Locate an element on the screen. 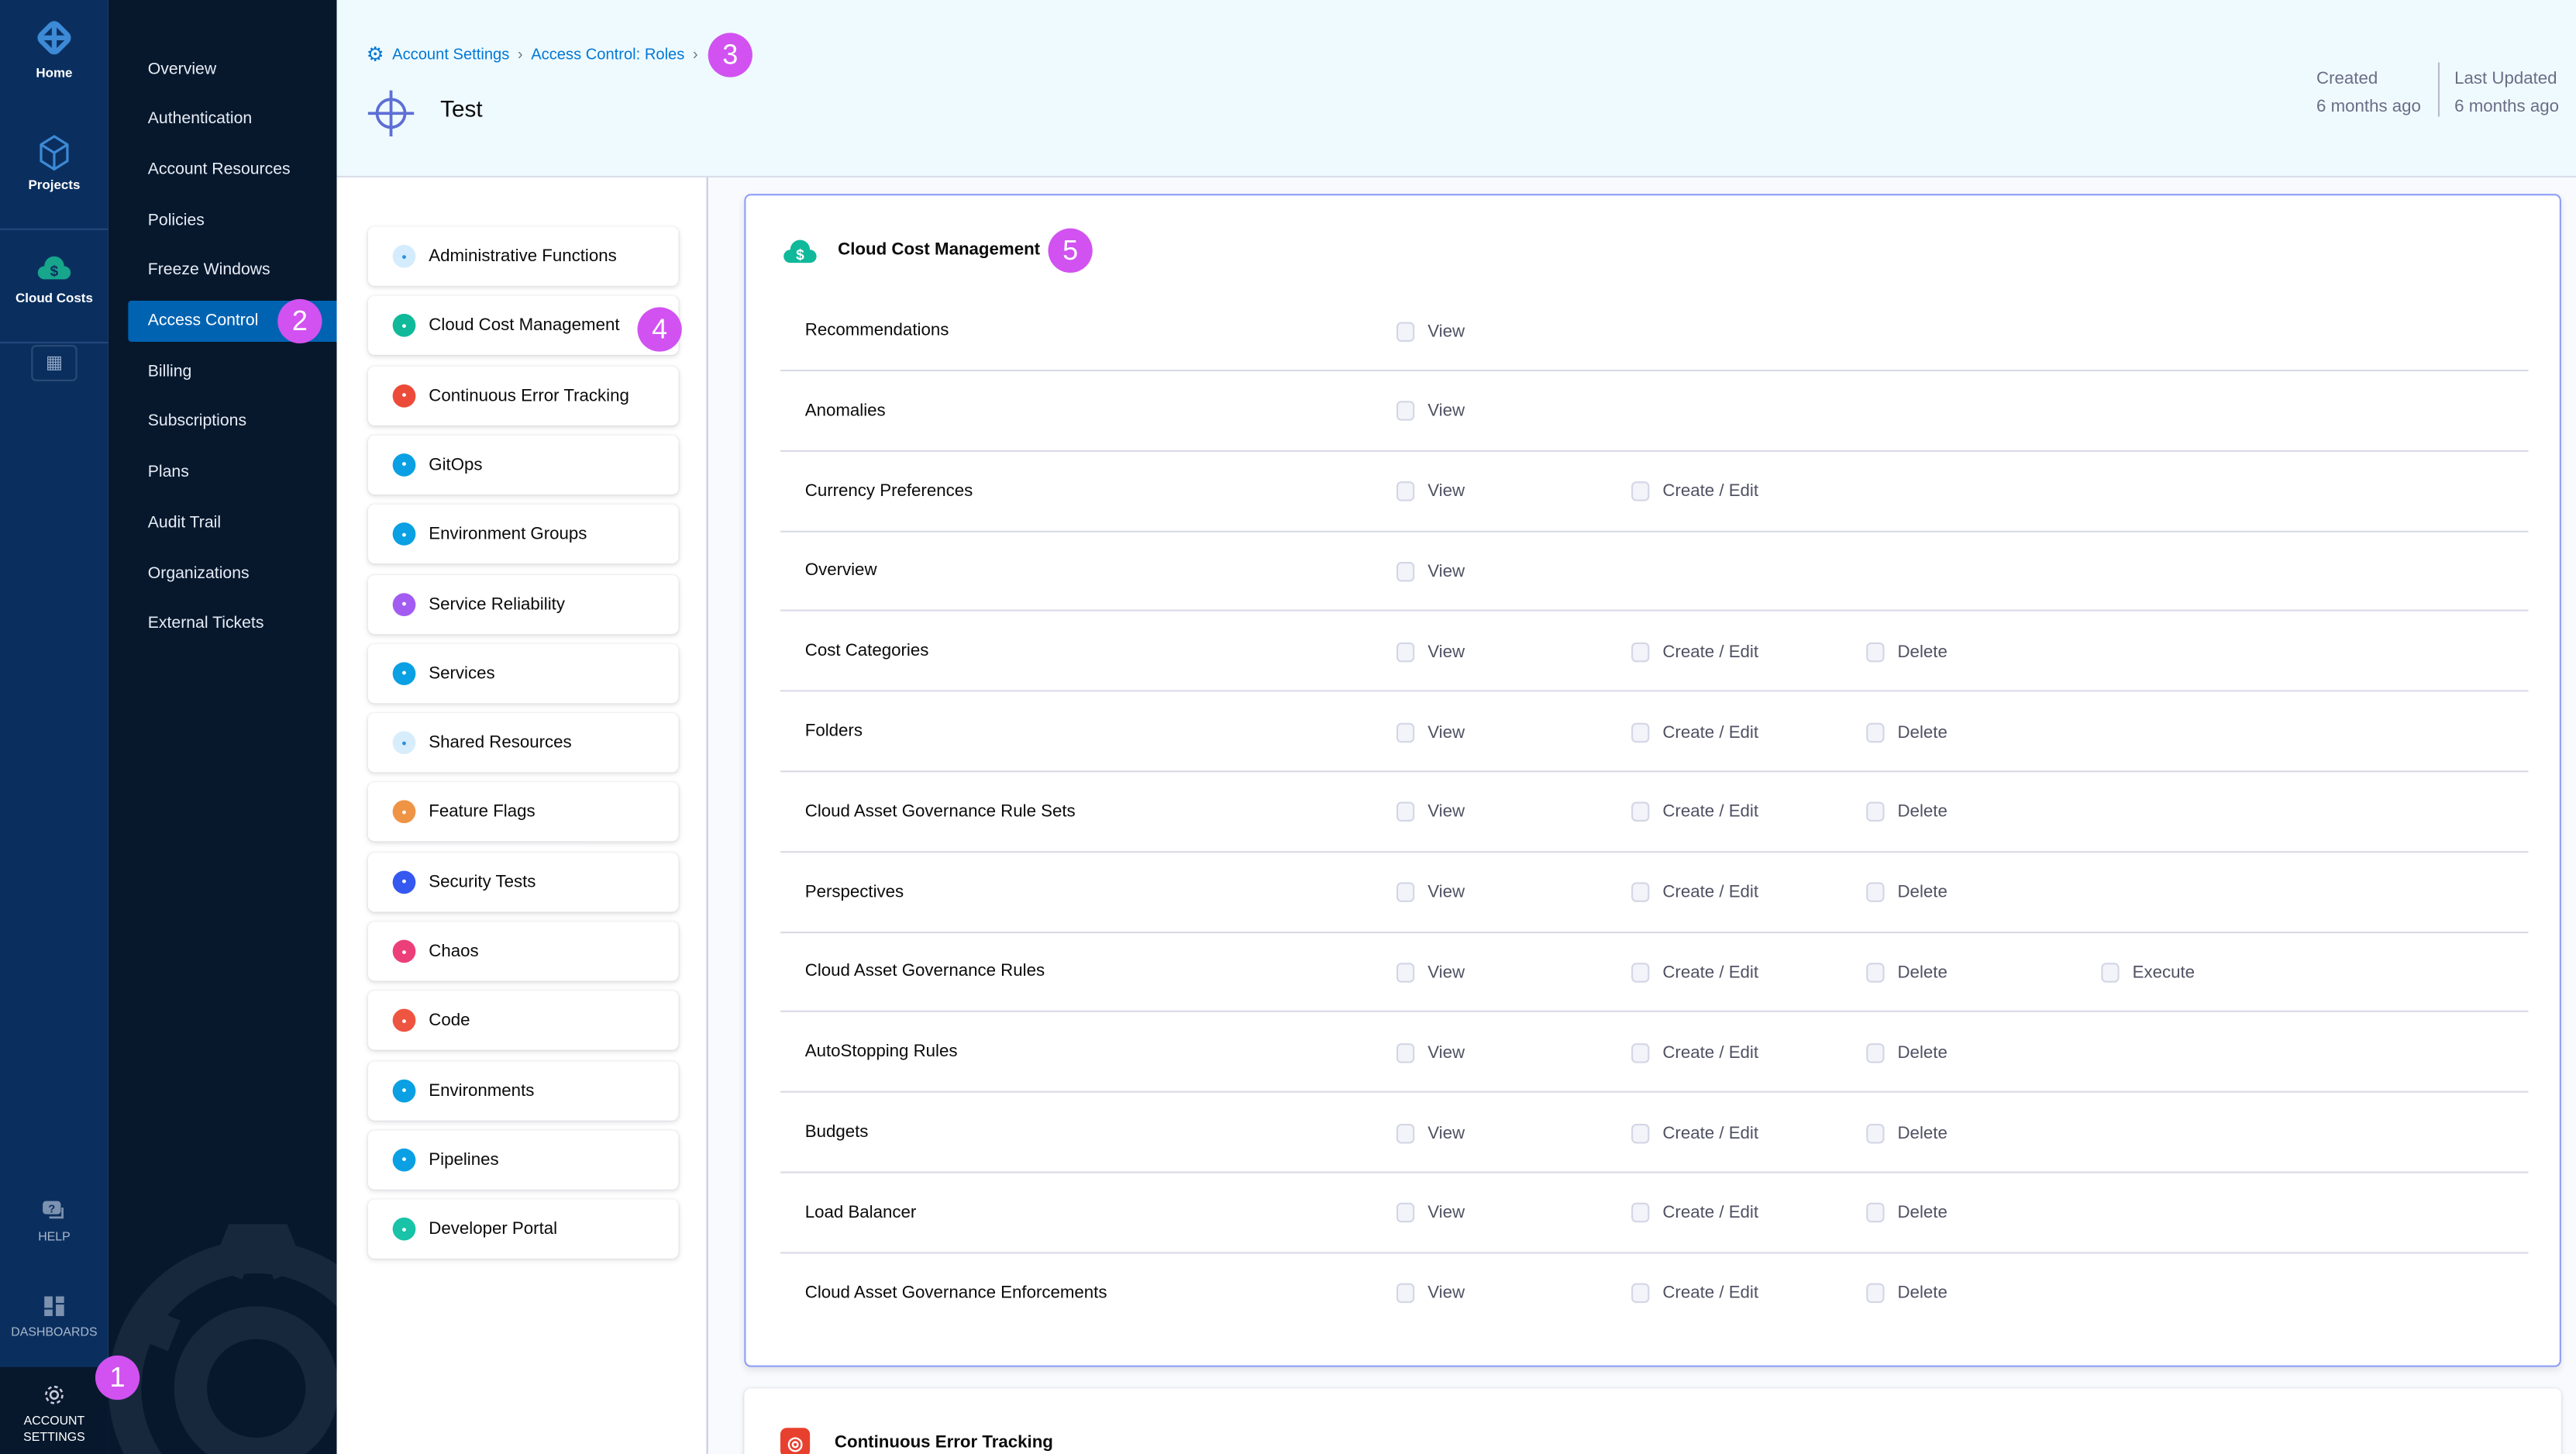 Image resolution: width=2576 pixels, height=1454 pixels. module-card-developer-portal: • Developer Portal is located at coordinates (523, 1229).